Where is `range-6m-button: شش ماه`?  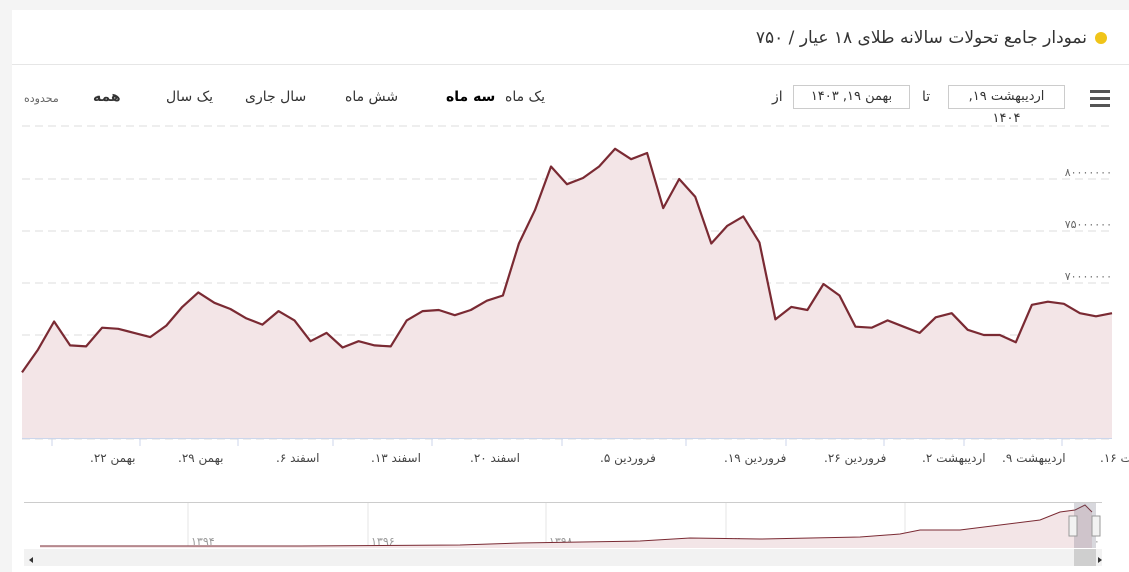 range-6m-button: شش ماه is located at coordinates (372, 97).